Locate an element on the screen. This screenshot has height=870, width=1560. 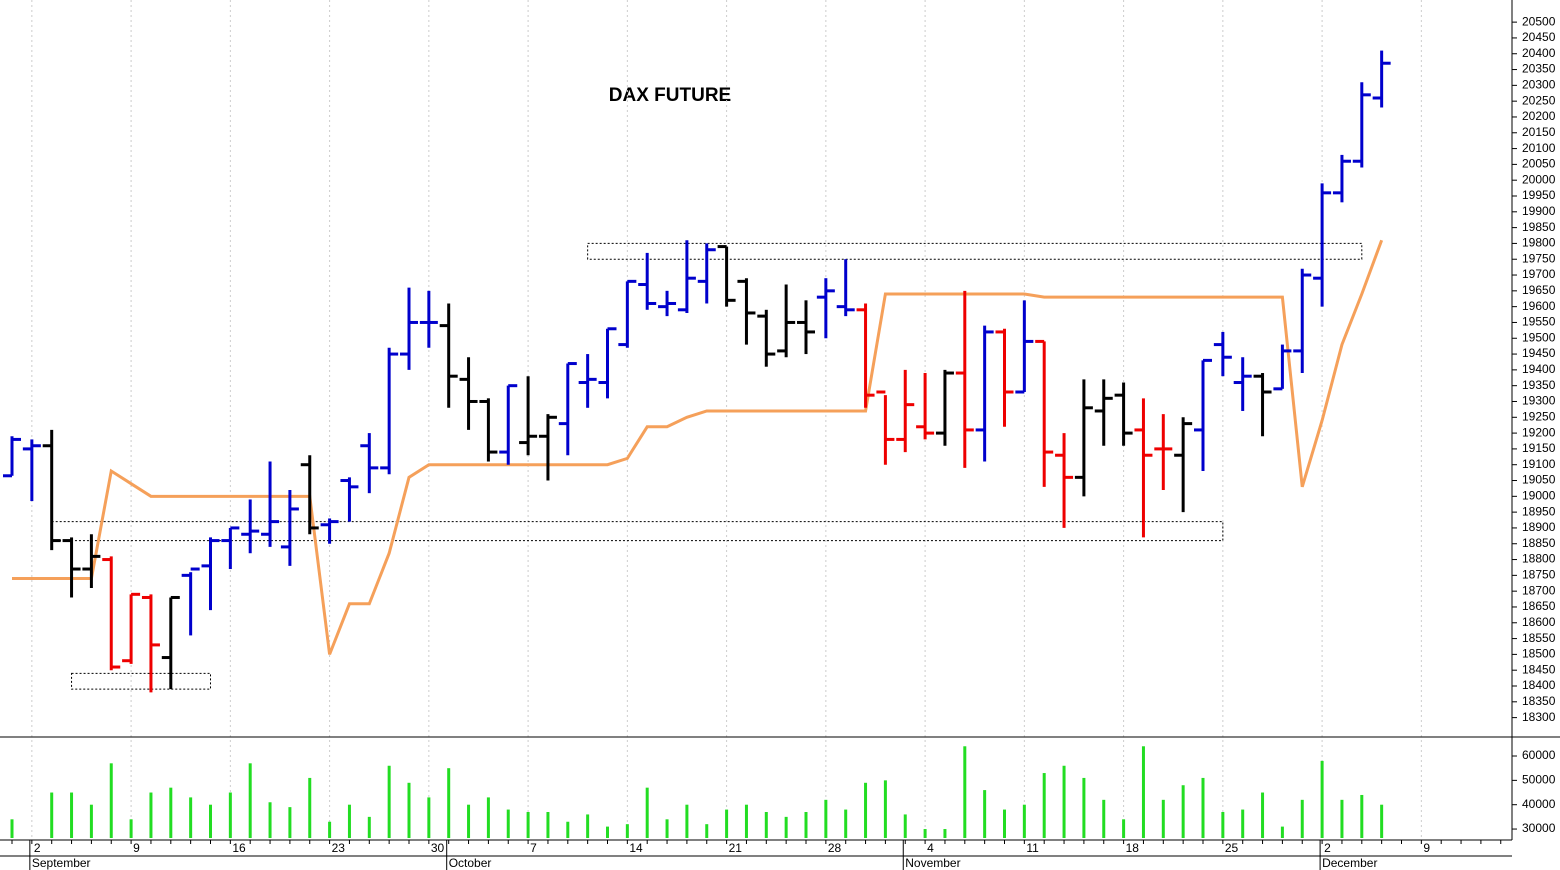
x-tick-label: 11 is located at coordinates (1032, 848).